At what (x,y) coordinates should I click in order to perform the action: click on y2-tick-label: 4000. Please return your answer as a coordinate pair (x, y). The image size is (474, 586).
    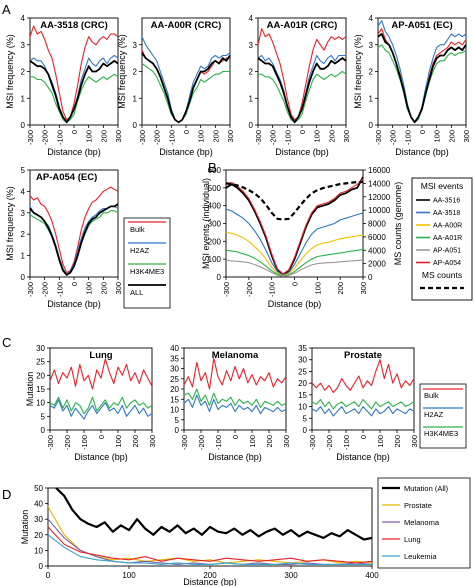
    Looking at the image, I should click on (377, 250).